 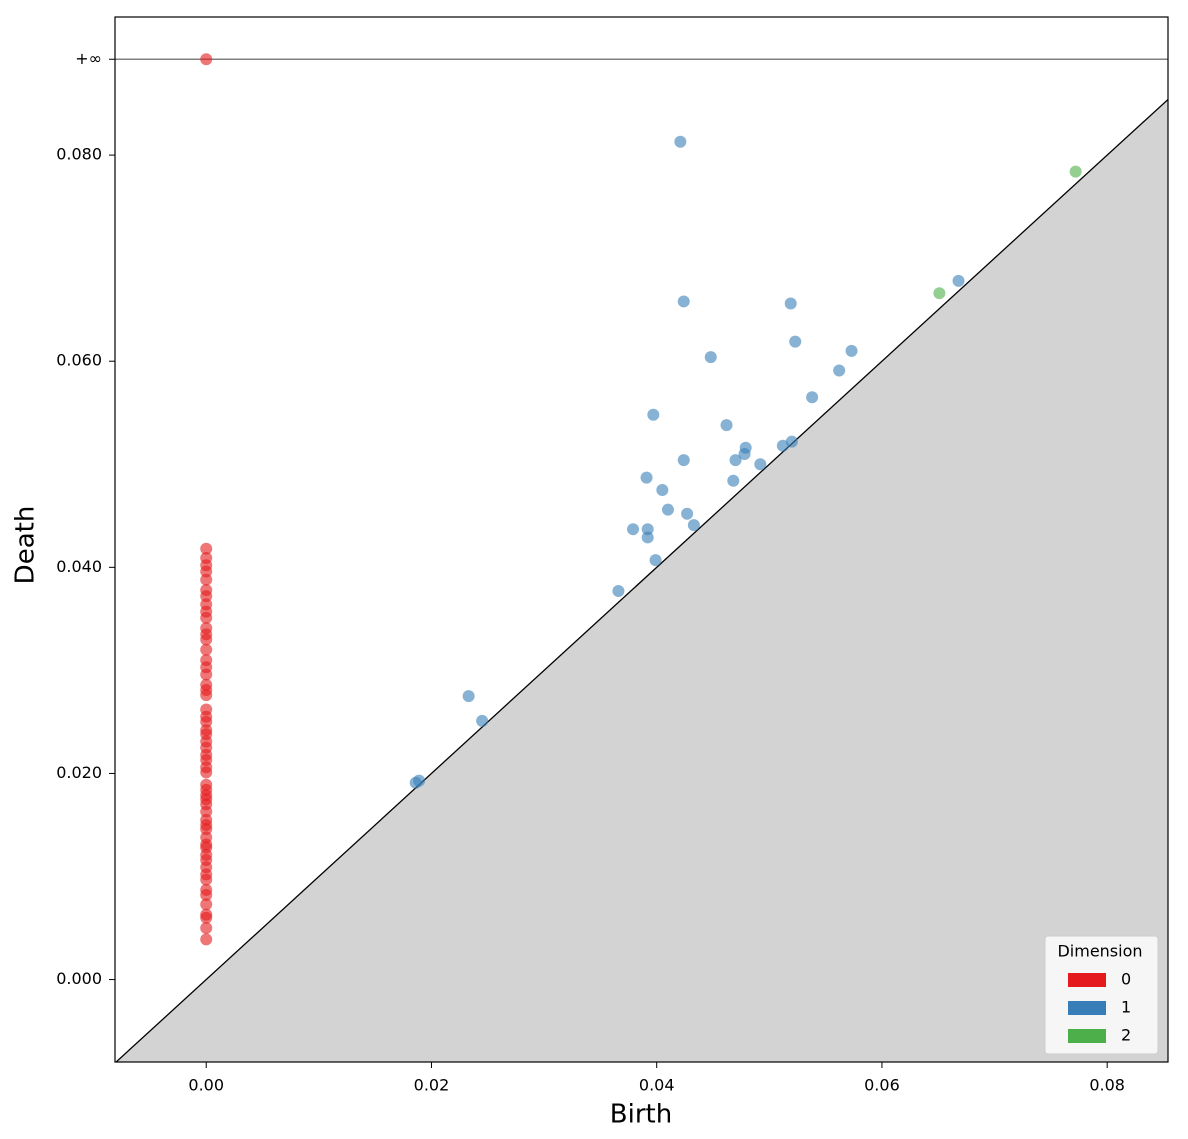 I want to click on legend-box, so click(x=1101, y=995).